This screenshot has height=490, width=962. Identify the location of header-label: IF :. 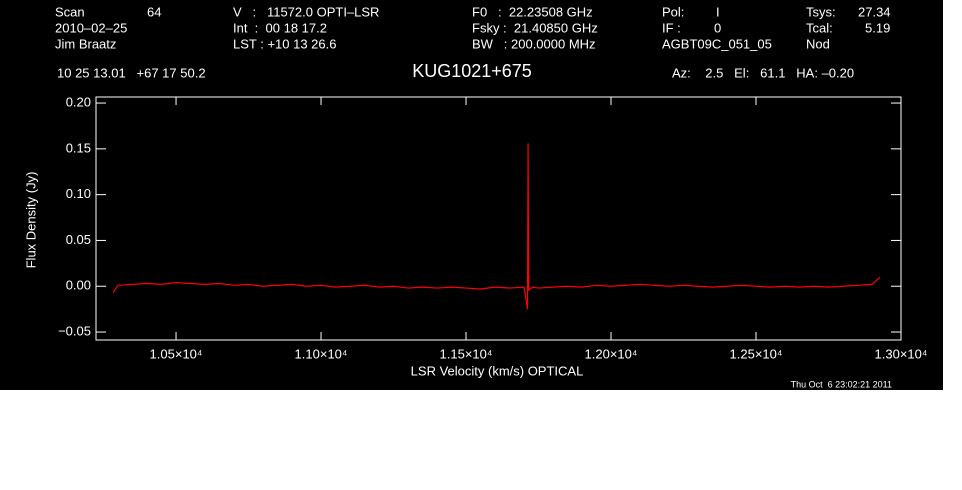
(671, 27).